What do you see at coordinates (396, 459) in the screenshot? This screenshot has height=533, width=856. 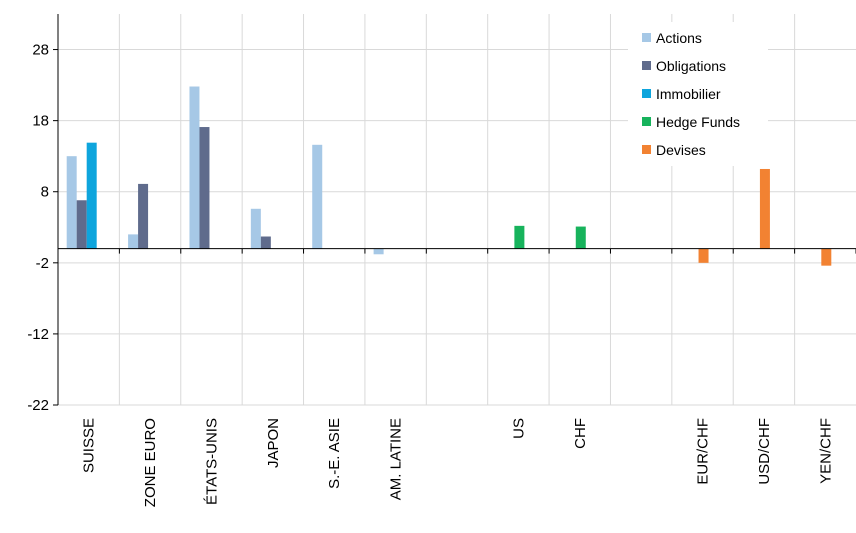 I see `x-tick-label: AM. LATINE` at bounding box center [396, 459].